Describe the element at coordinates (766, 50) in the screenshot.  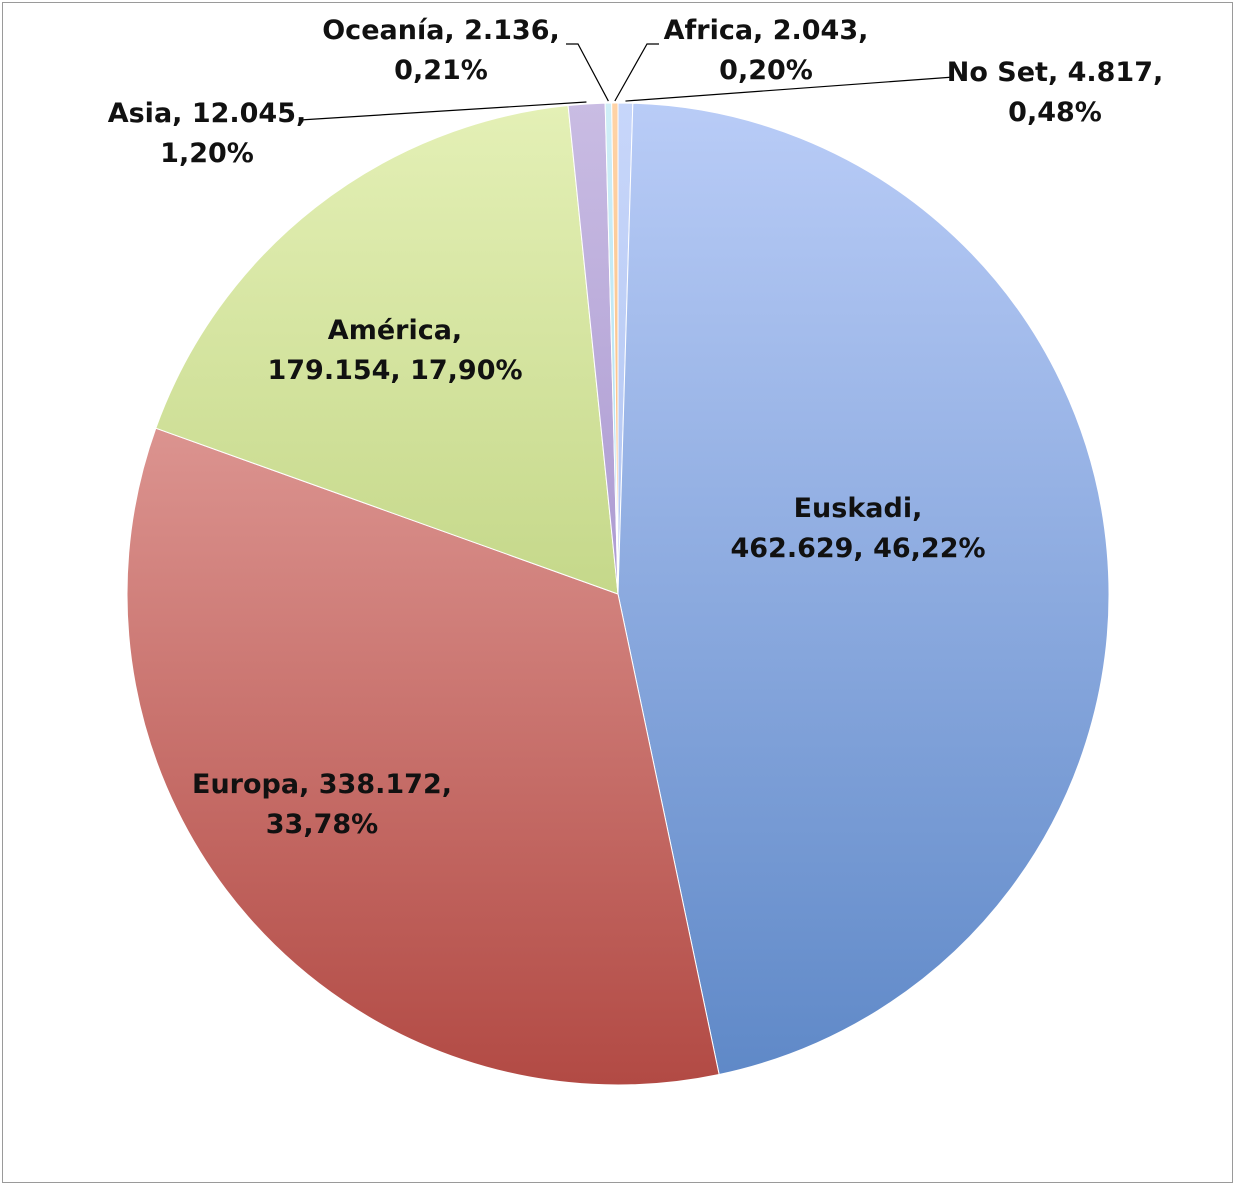
I see `data-label-africa: Africa, 2.043, 0,20%` at that location.